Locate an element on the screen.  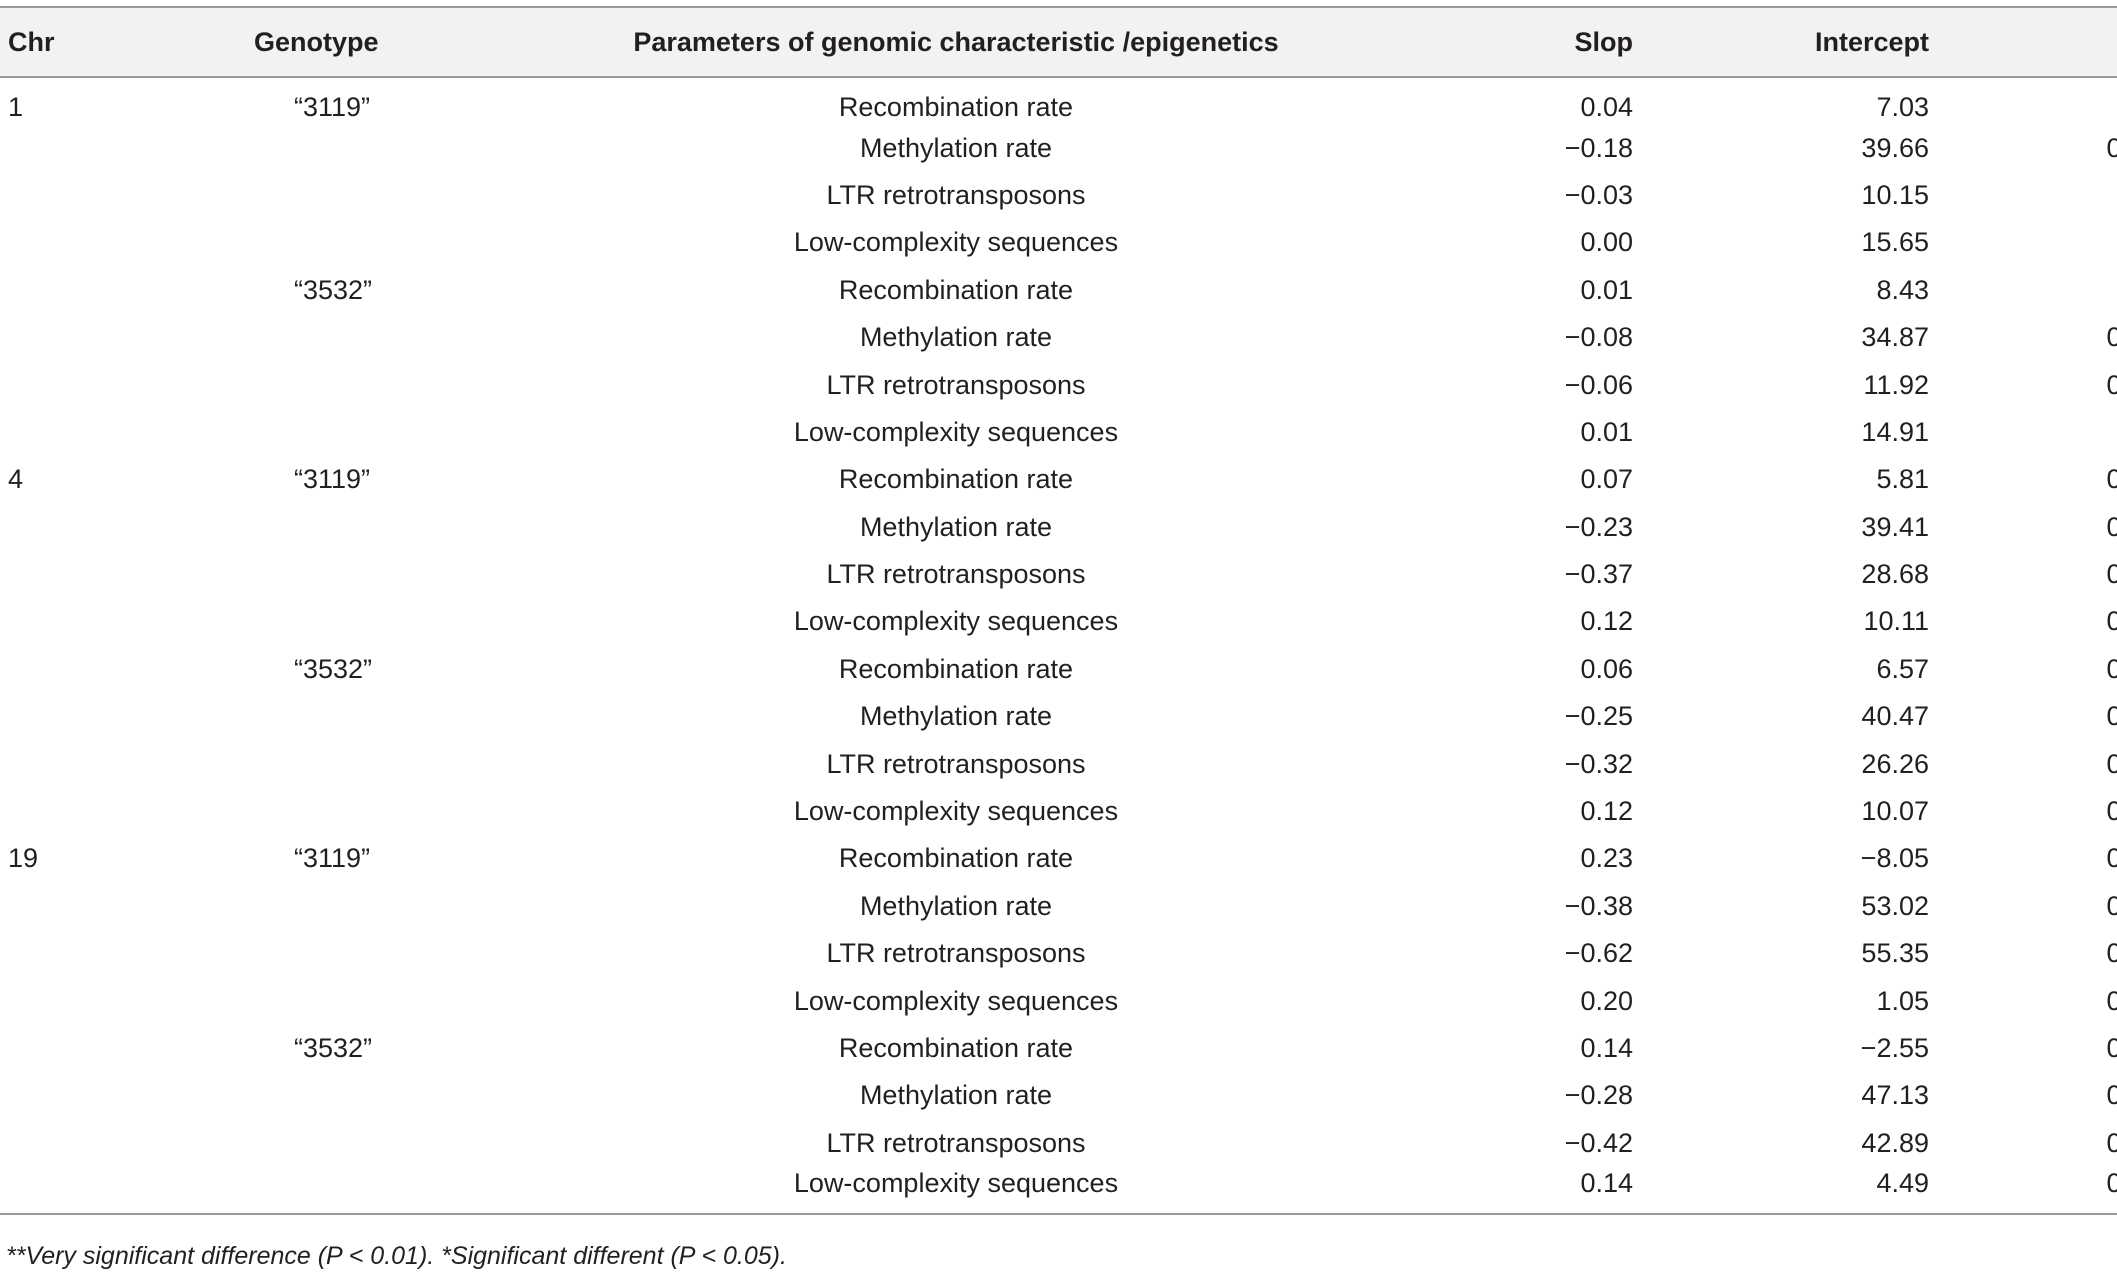
table-row: Methylation rate −0.23 39.41 0.15** is located at coordinates (1058, 527).